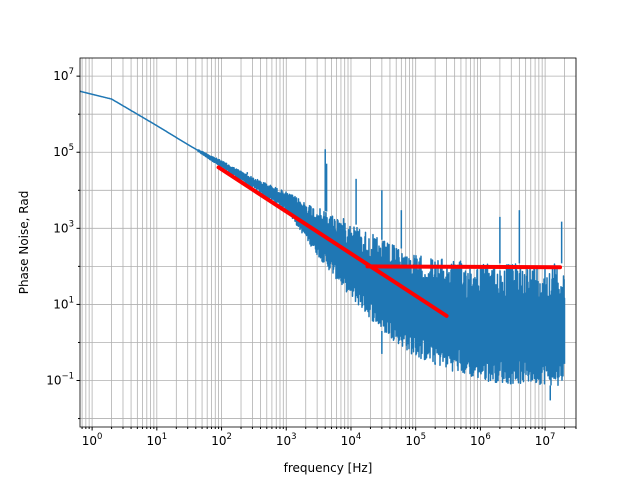 This screenshot has width=640, height=480. What do you see at coordinates (71, 300) in the screenshot?
I see `y-tick-exponent: 1` at bounding box center [71, 300].